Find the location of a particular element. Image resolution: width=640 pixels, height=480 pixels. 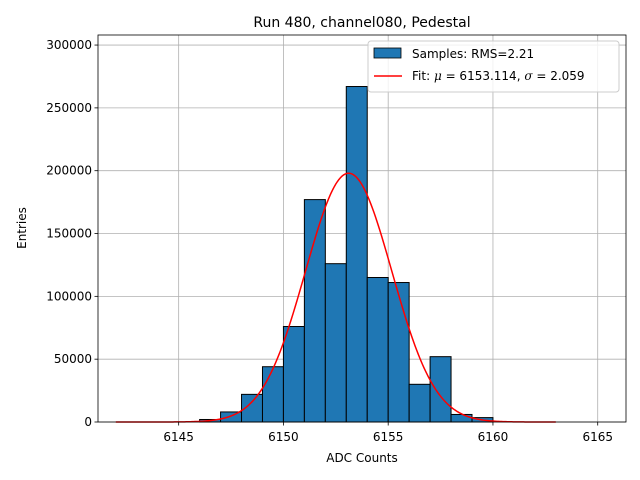

x-axis-ticks: 6145 6150 6155 6160 6165 is located at coordinates (388, 433).